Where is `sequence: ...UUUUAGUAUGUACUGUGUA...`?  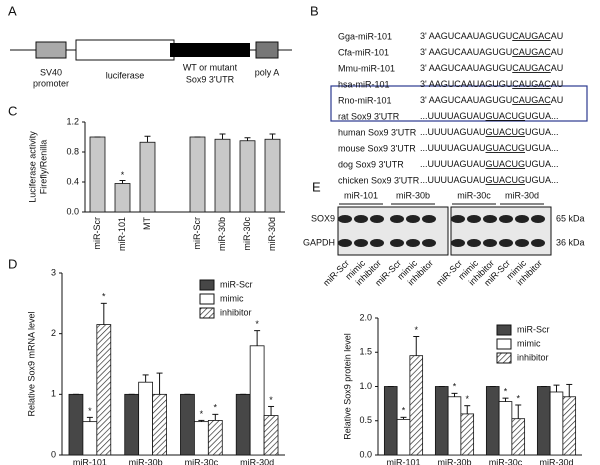 sequence: ...UUUUAGUAUGUACUGUGUA... is located at coordinates (489, 116).